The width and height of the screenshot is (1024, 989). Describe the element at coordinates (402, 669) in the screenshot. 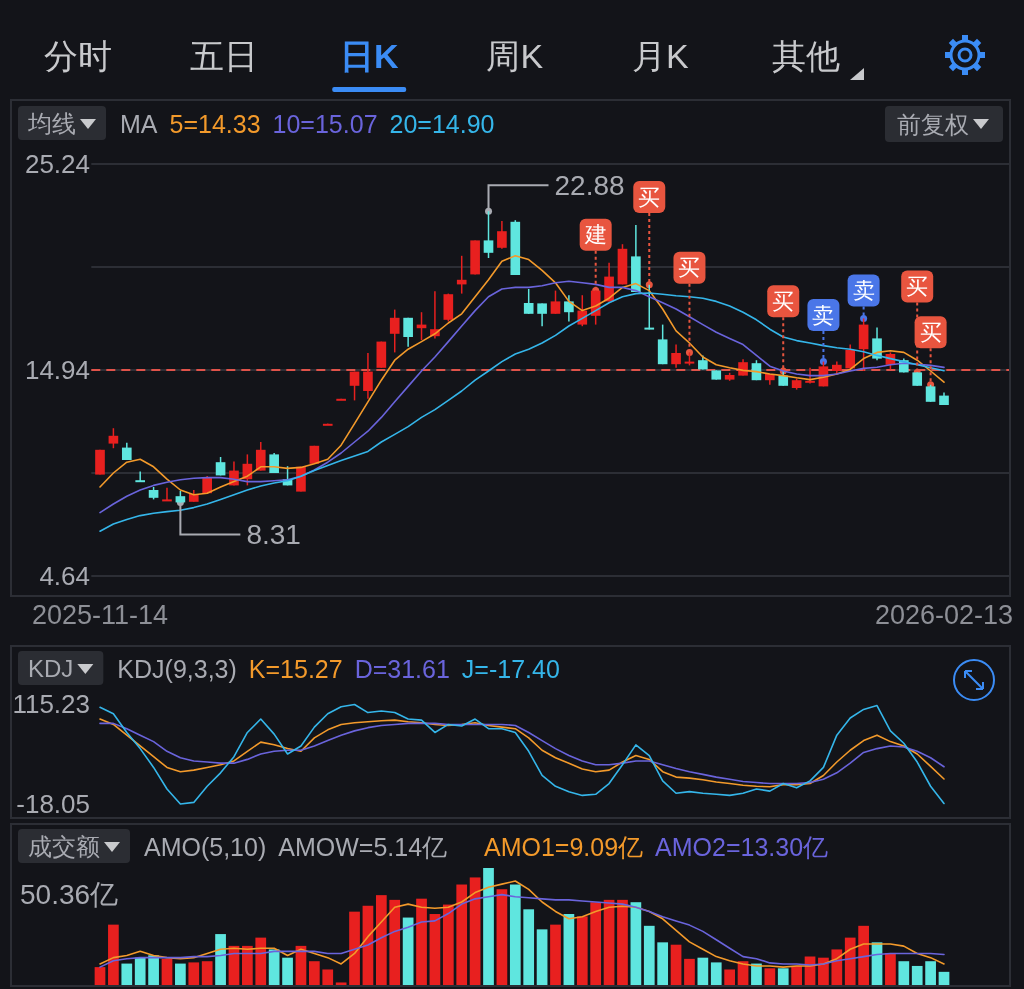

I see `series-label: D=31.61` at that location.